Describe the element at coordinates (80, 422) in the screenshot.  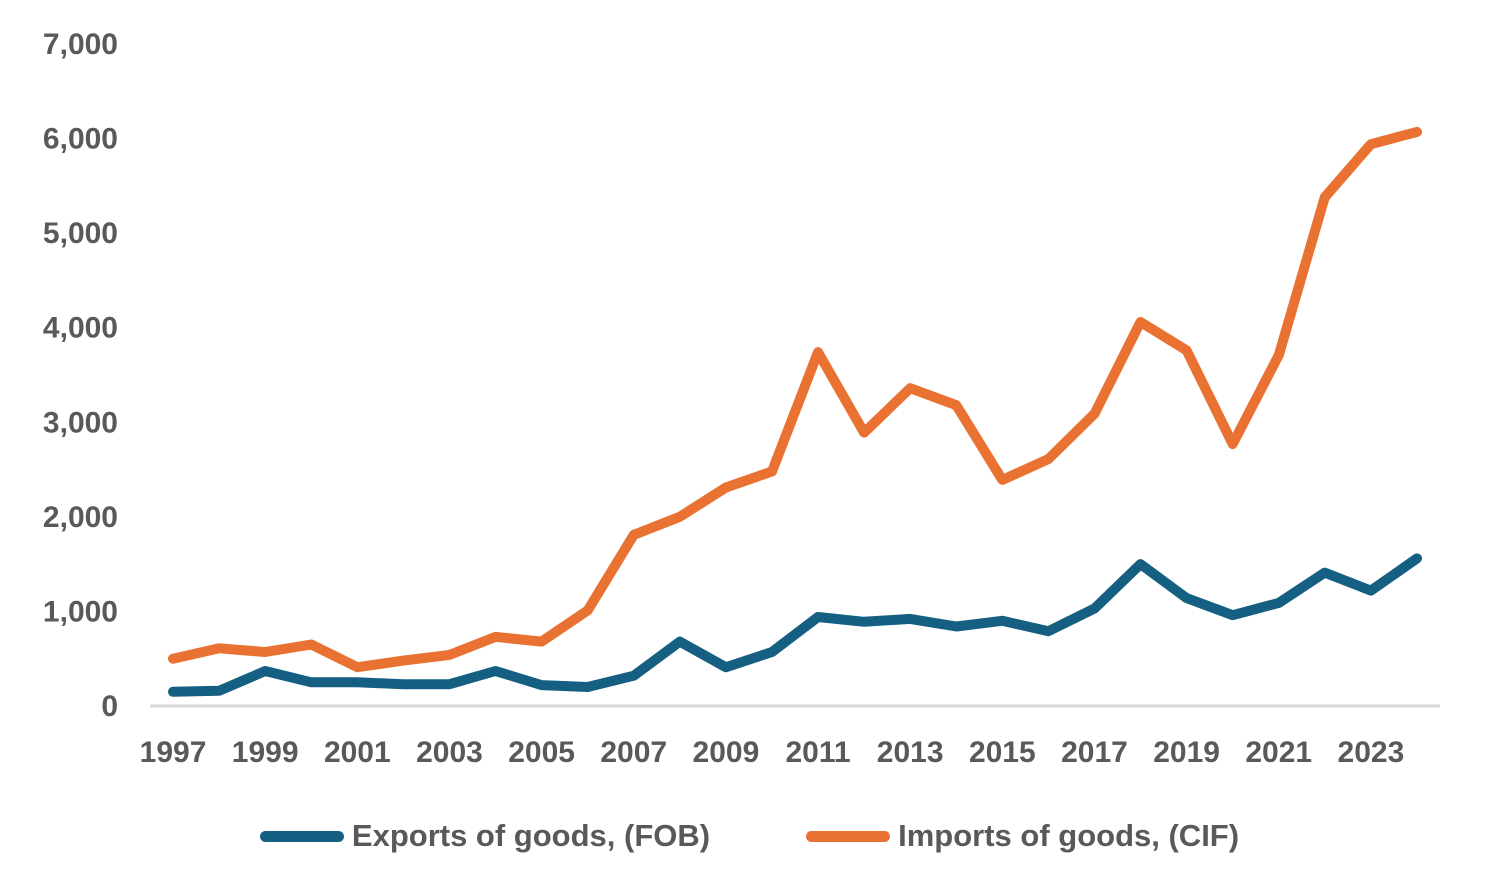
I see `y-axis-tick-label: 3,000` at that location.